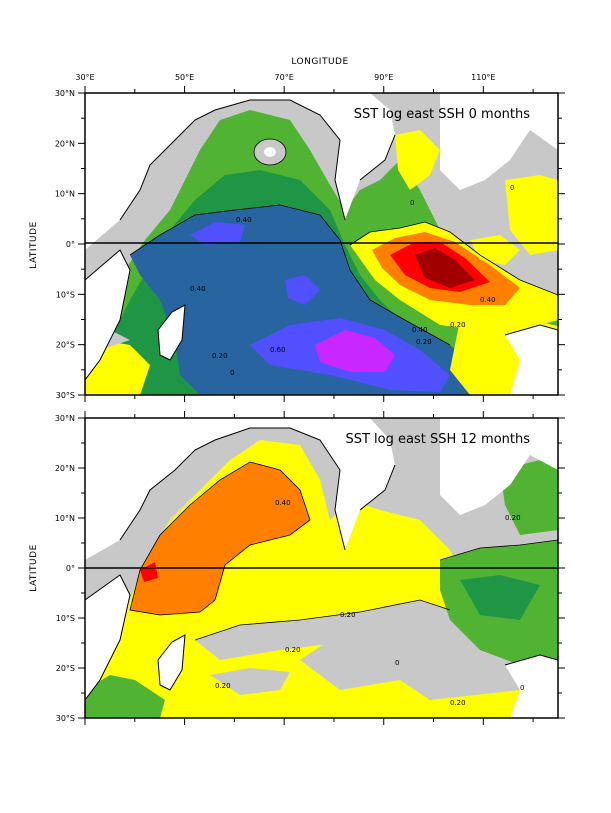  What do you see at coordinates (34, 568) in the screenshot?
I see `y-axis-label-bottom: LATITUDE` at bounding box center [34, 568].